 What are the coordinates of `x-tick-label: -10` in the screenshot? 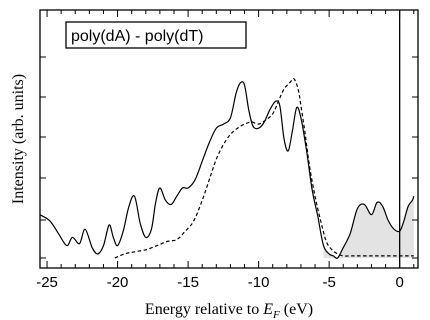 It's located at (259, 282).